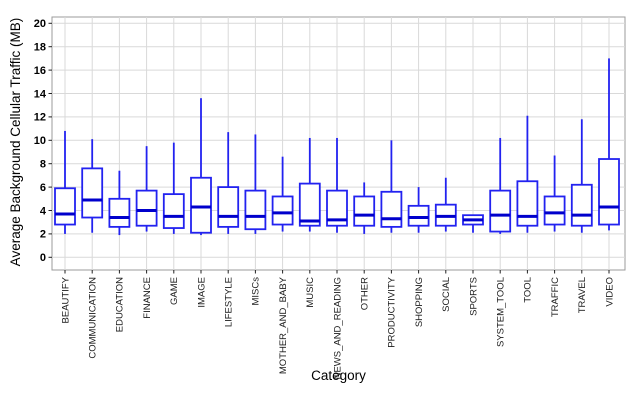 The image size is (640, 400). I want to click on x-tick-label-PRODUCTIVITY: PRODUCTIVITY, so click(392, 311).